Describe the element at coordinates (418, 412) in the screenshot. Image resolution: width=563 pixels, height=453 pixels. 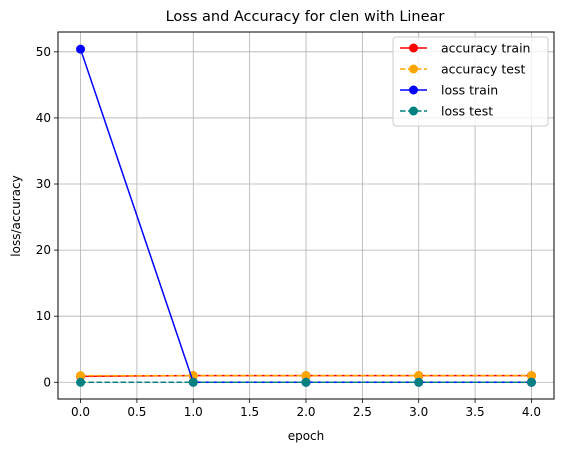
I see `x-tick-label: 3.0` at that location.